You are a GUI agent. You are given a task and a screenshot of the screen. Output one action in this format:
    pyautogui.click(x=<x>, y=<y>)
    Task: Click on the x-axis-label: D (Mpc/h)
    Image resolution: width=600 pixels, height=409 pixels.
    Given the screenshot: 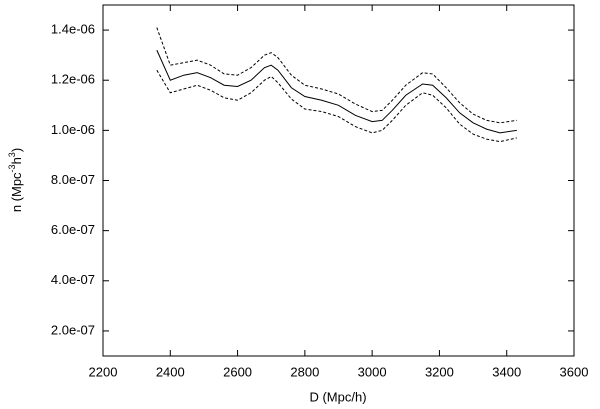 What is the action you would take?
    pyautogui.click(x=337, y=396)
    